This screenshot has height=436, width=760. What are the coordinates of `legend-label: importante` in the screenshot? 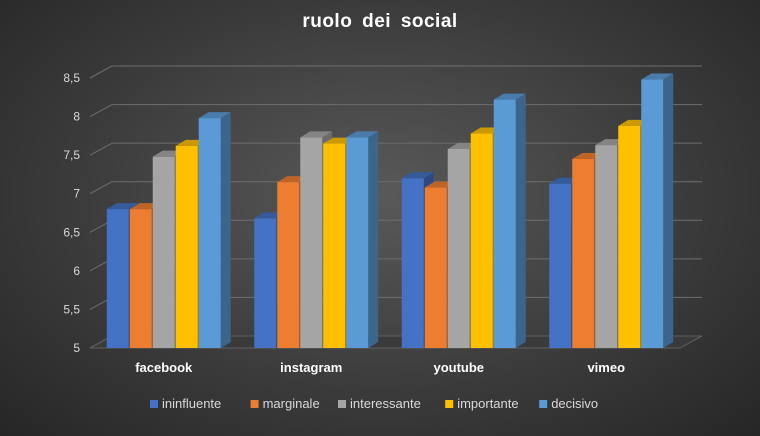 It's located at (487, 403).